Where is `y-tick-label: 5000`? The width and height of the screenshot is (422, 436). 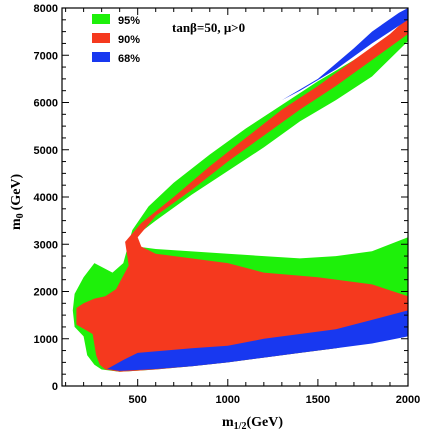 y-tick-label: 5000 is located at coordinates (46, 151).